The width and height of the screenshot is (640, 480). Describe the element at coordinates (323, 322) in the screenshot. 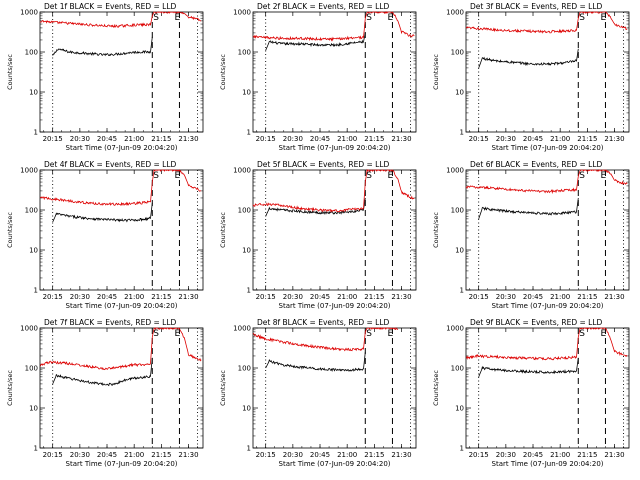

I see `panel-title: Det 8f BLACK = Events, RED = LLD` at that location.